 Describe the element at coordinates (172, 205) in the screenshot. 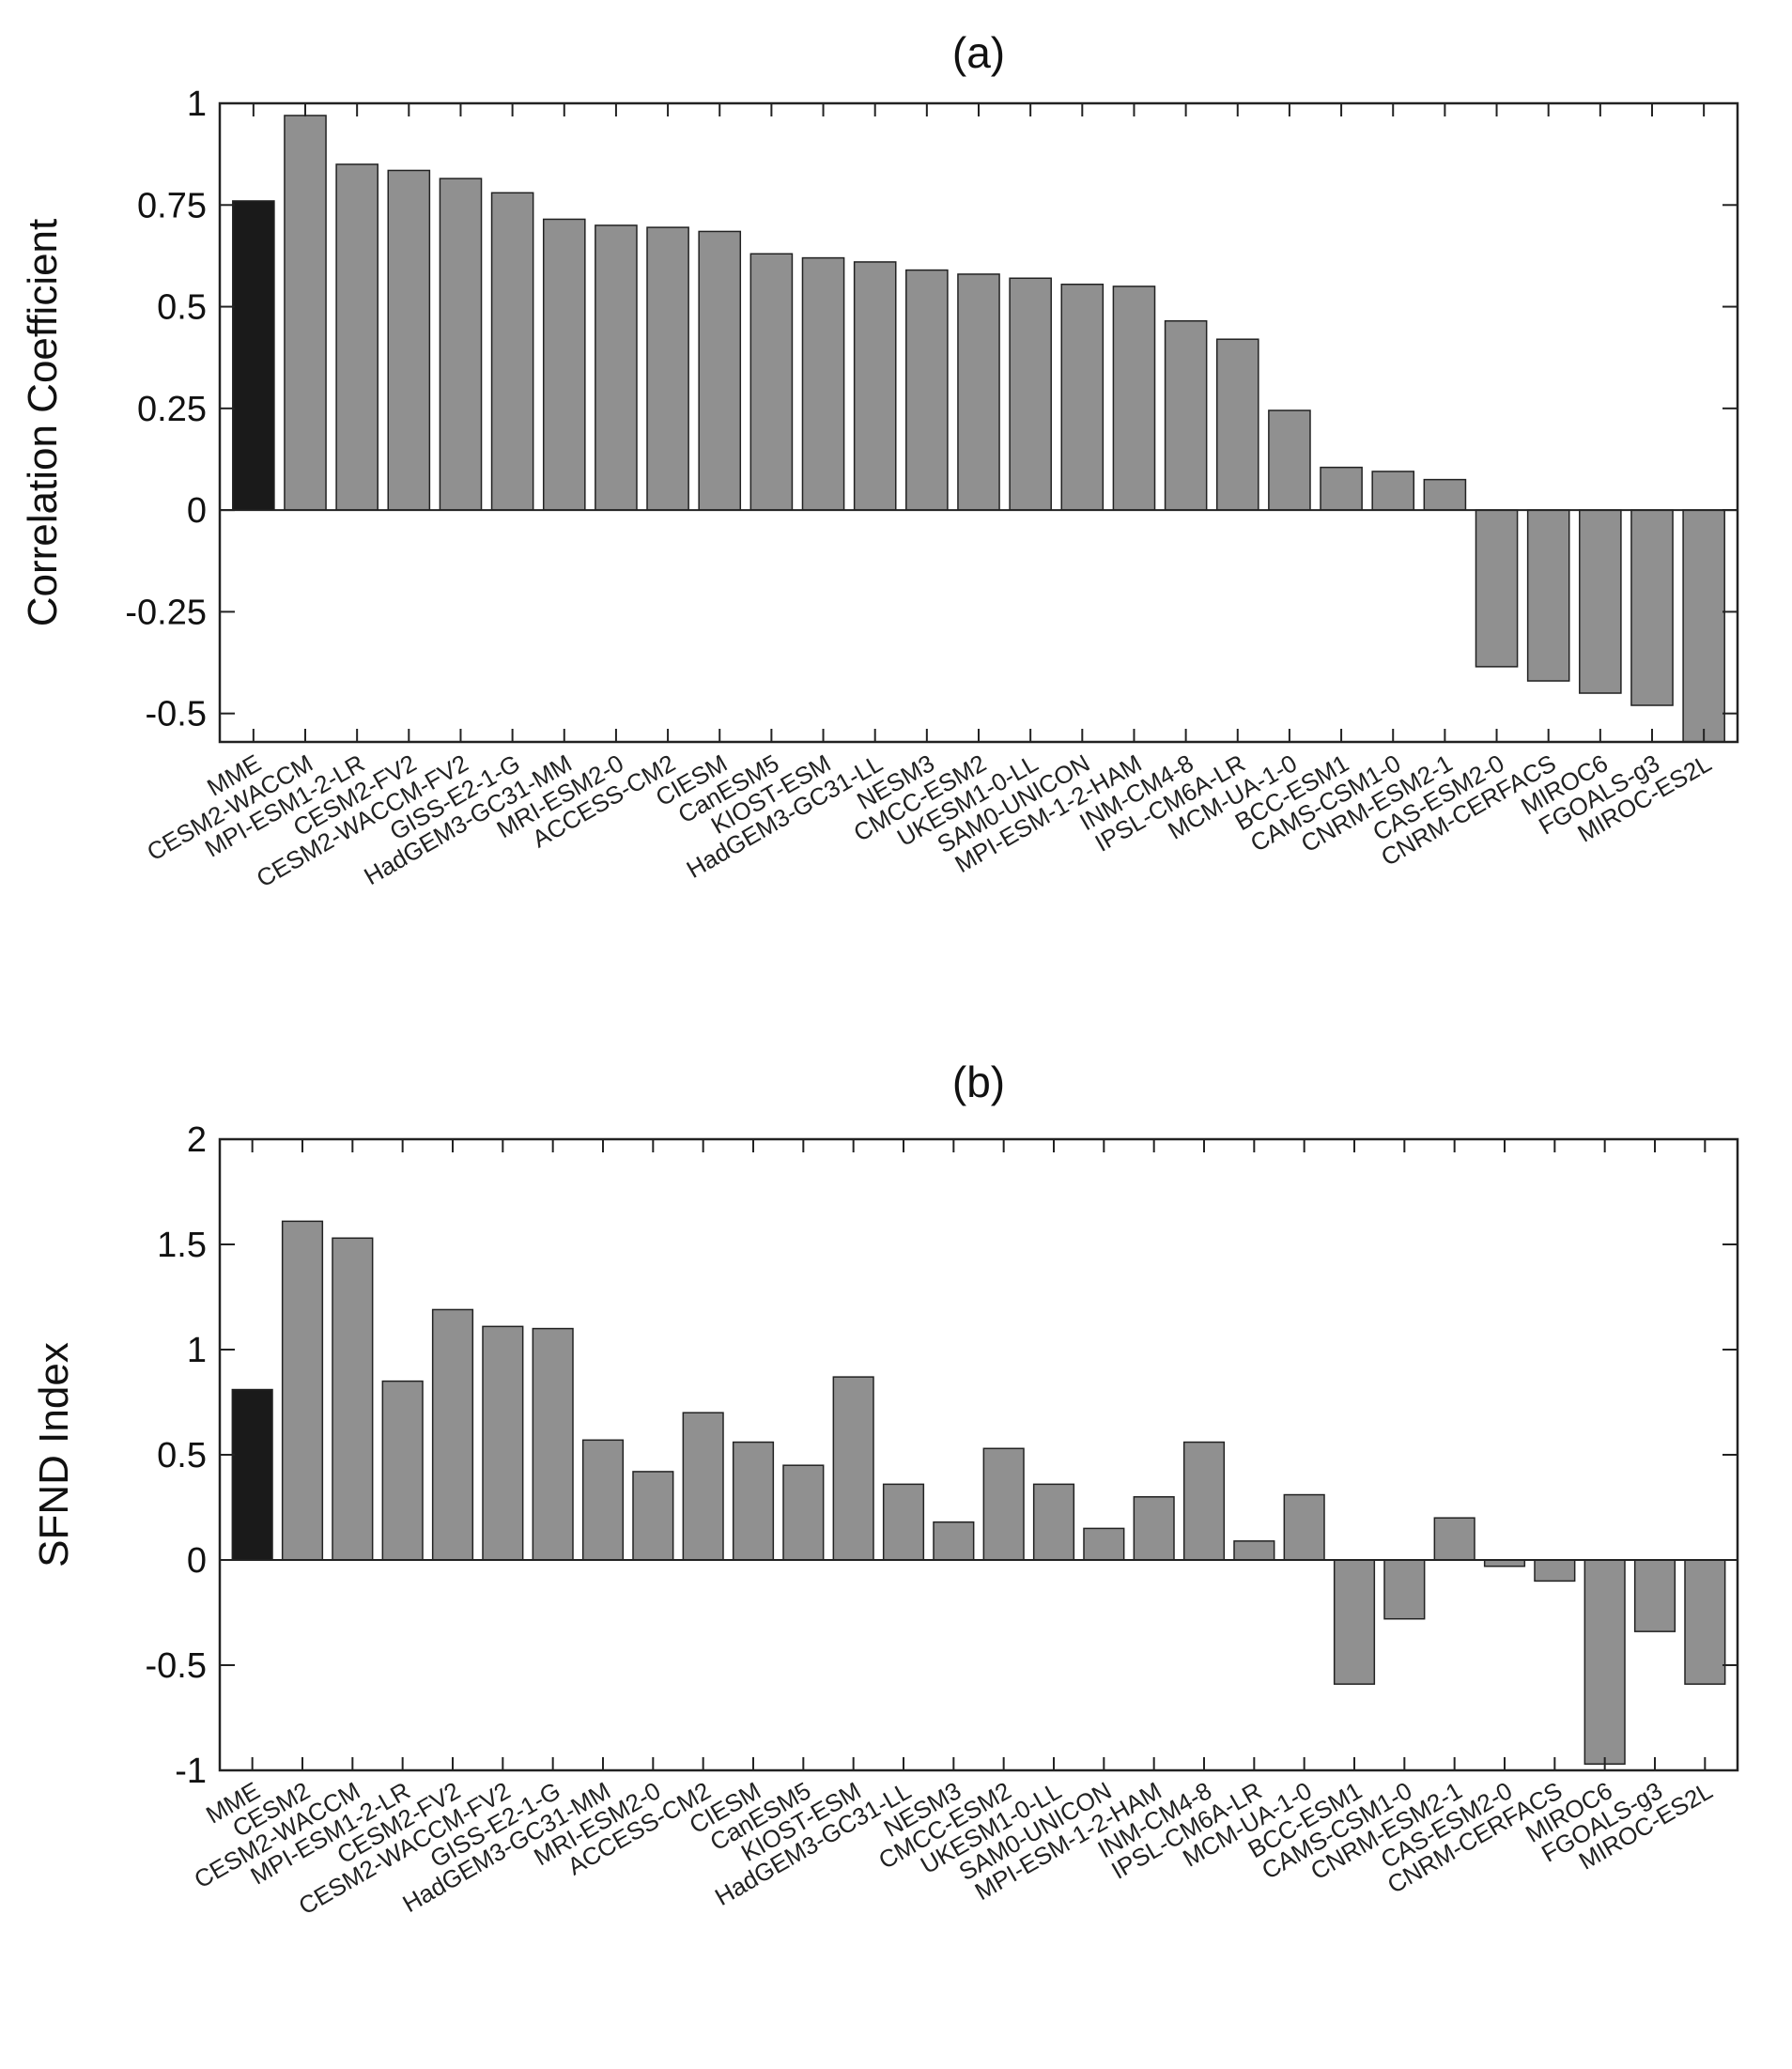

I see `y-tick-label: 0.75` at that location.